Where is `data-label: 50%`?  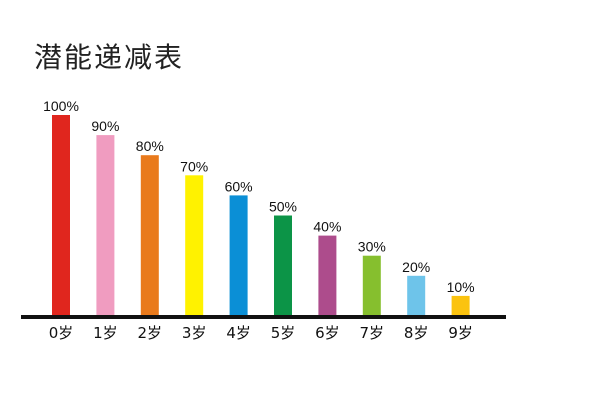
data-label: 50% is located at coordinates (283, 207).